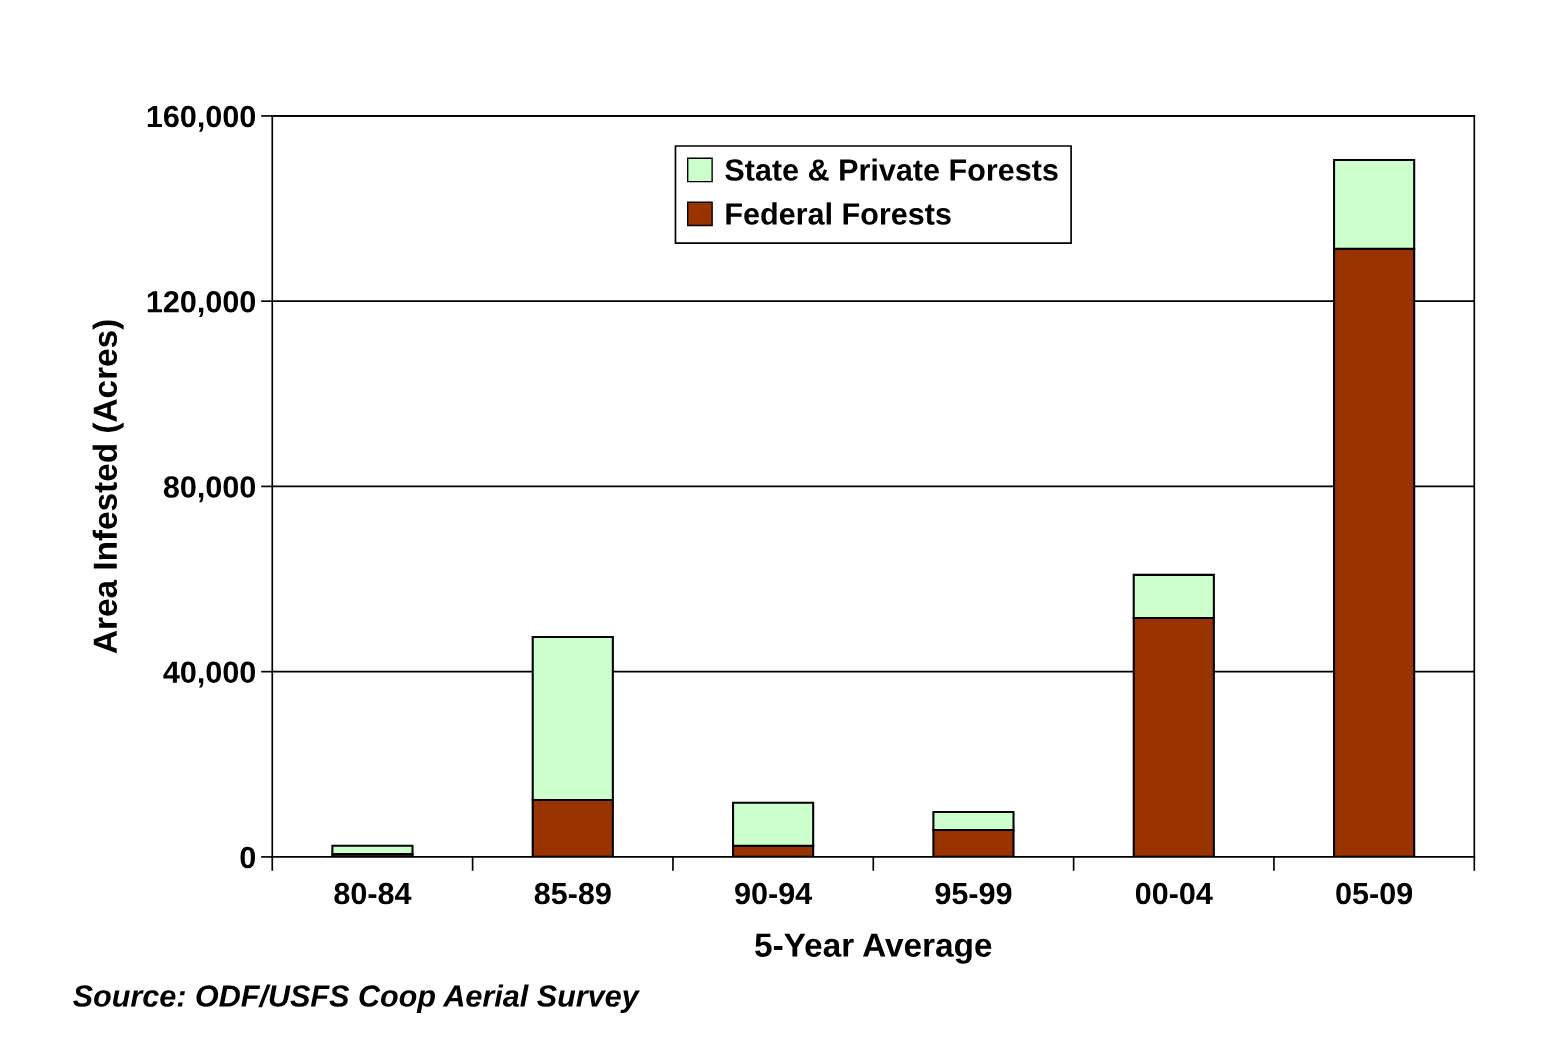 This screenshot has height=1054, width=1547. What do you see at coordinates (201, 118) in the screenshot?
I see `y-tick-label: 160,000` at bounding box center [201, 118].